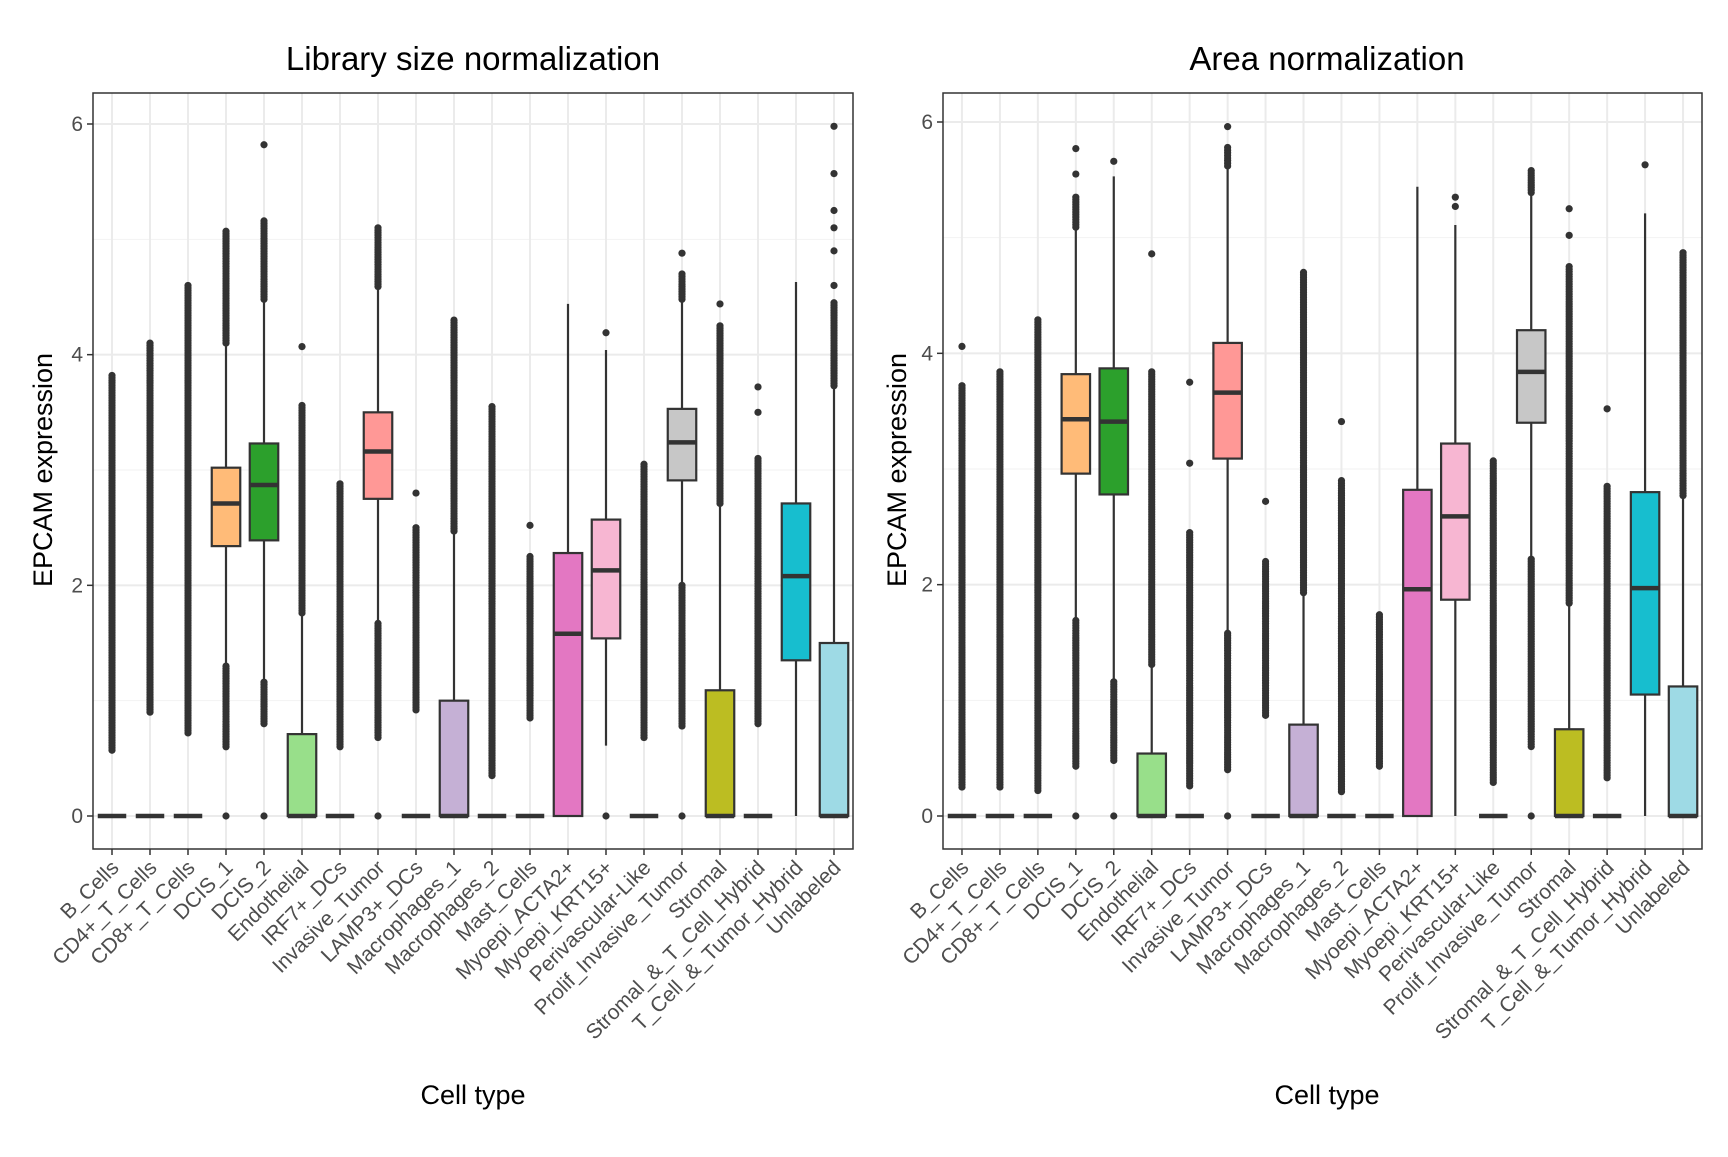 The height and width of the screenshot is (1157, 1728). What do you see at coordinates (1326, 58) in the screenshot?
I see `panel-title: Area normalization` at bounding box center [1326, 58].